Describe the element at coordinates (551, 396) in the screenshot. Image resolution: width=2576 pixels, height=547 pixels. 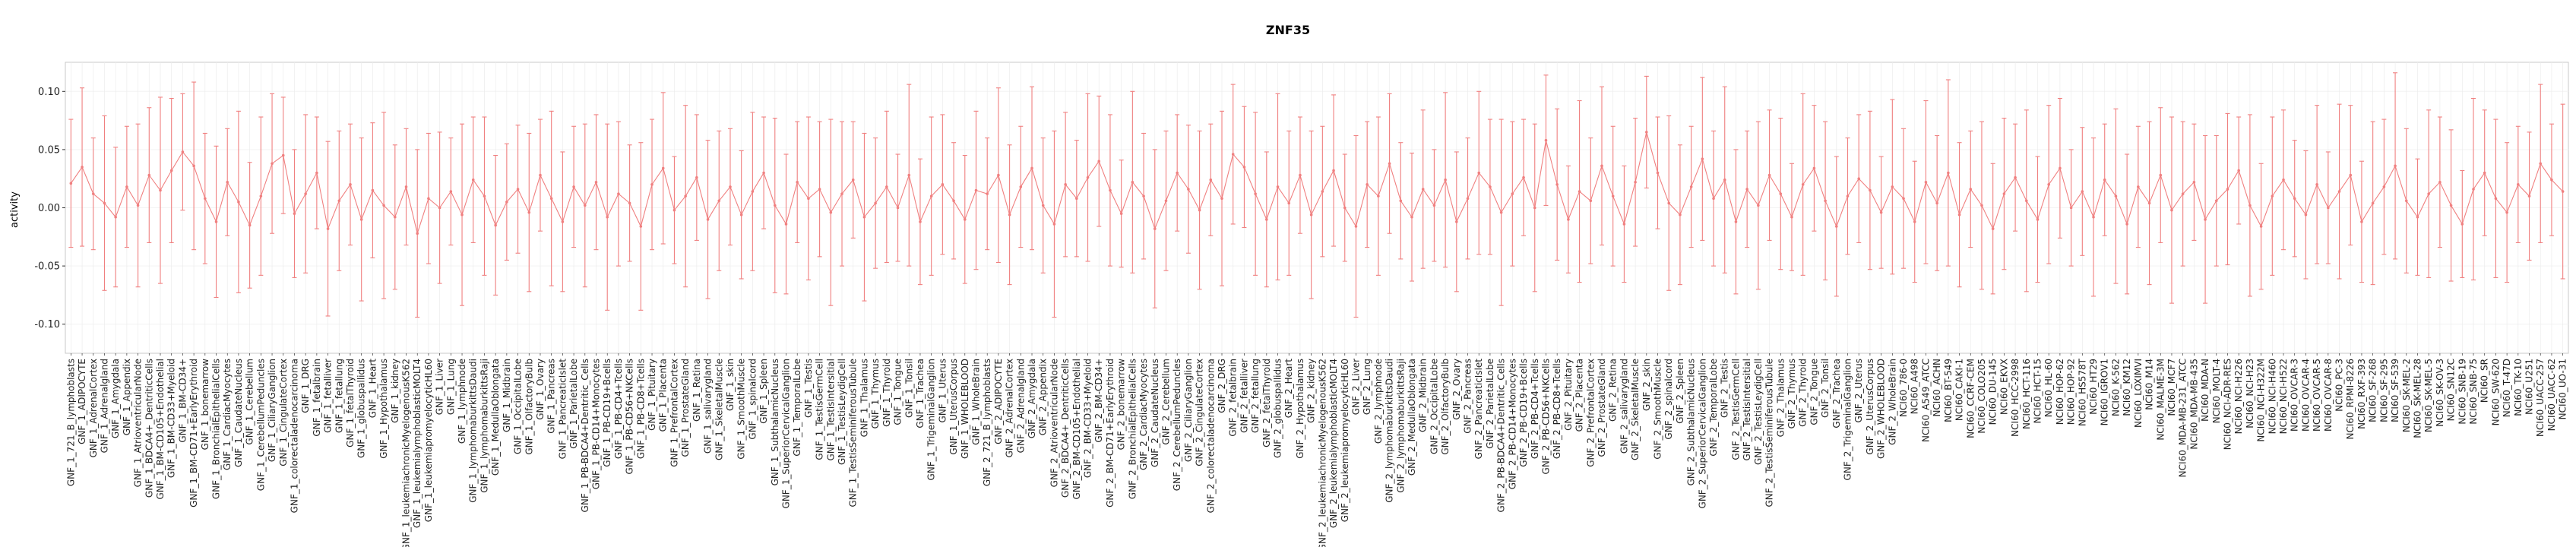
I see `svg-text: GNF_1_Pancreas` at that location.